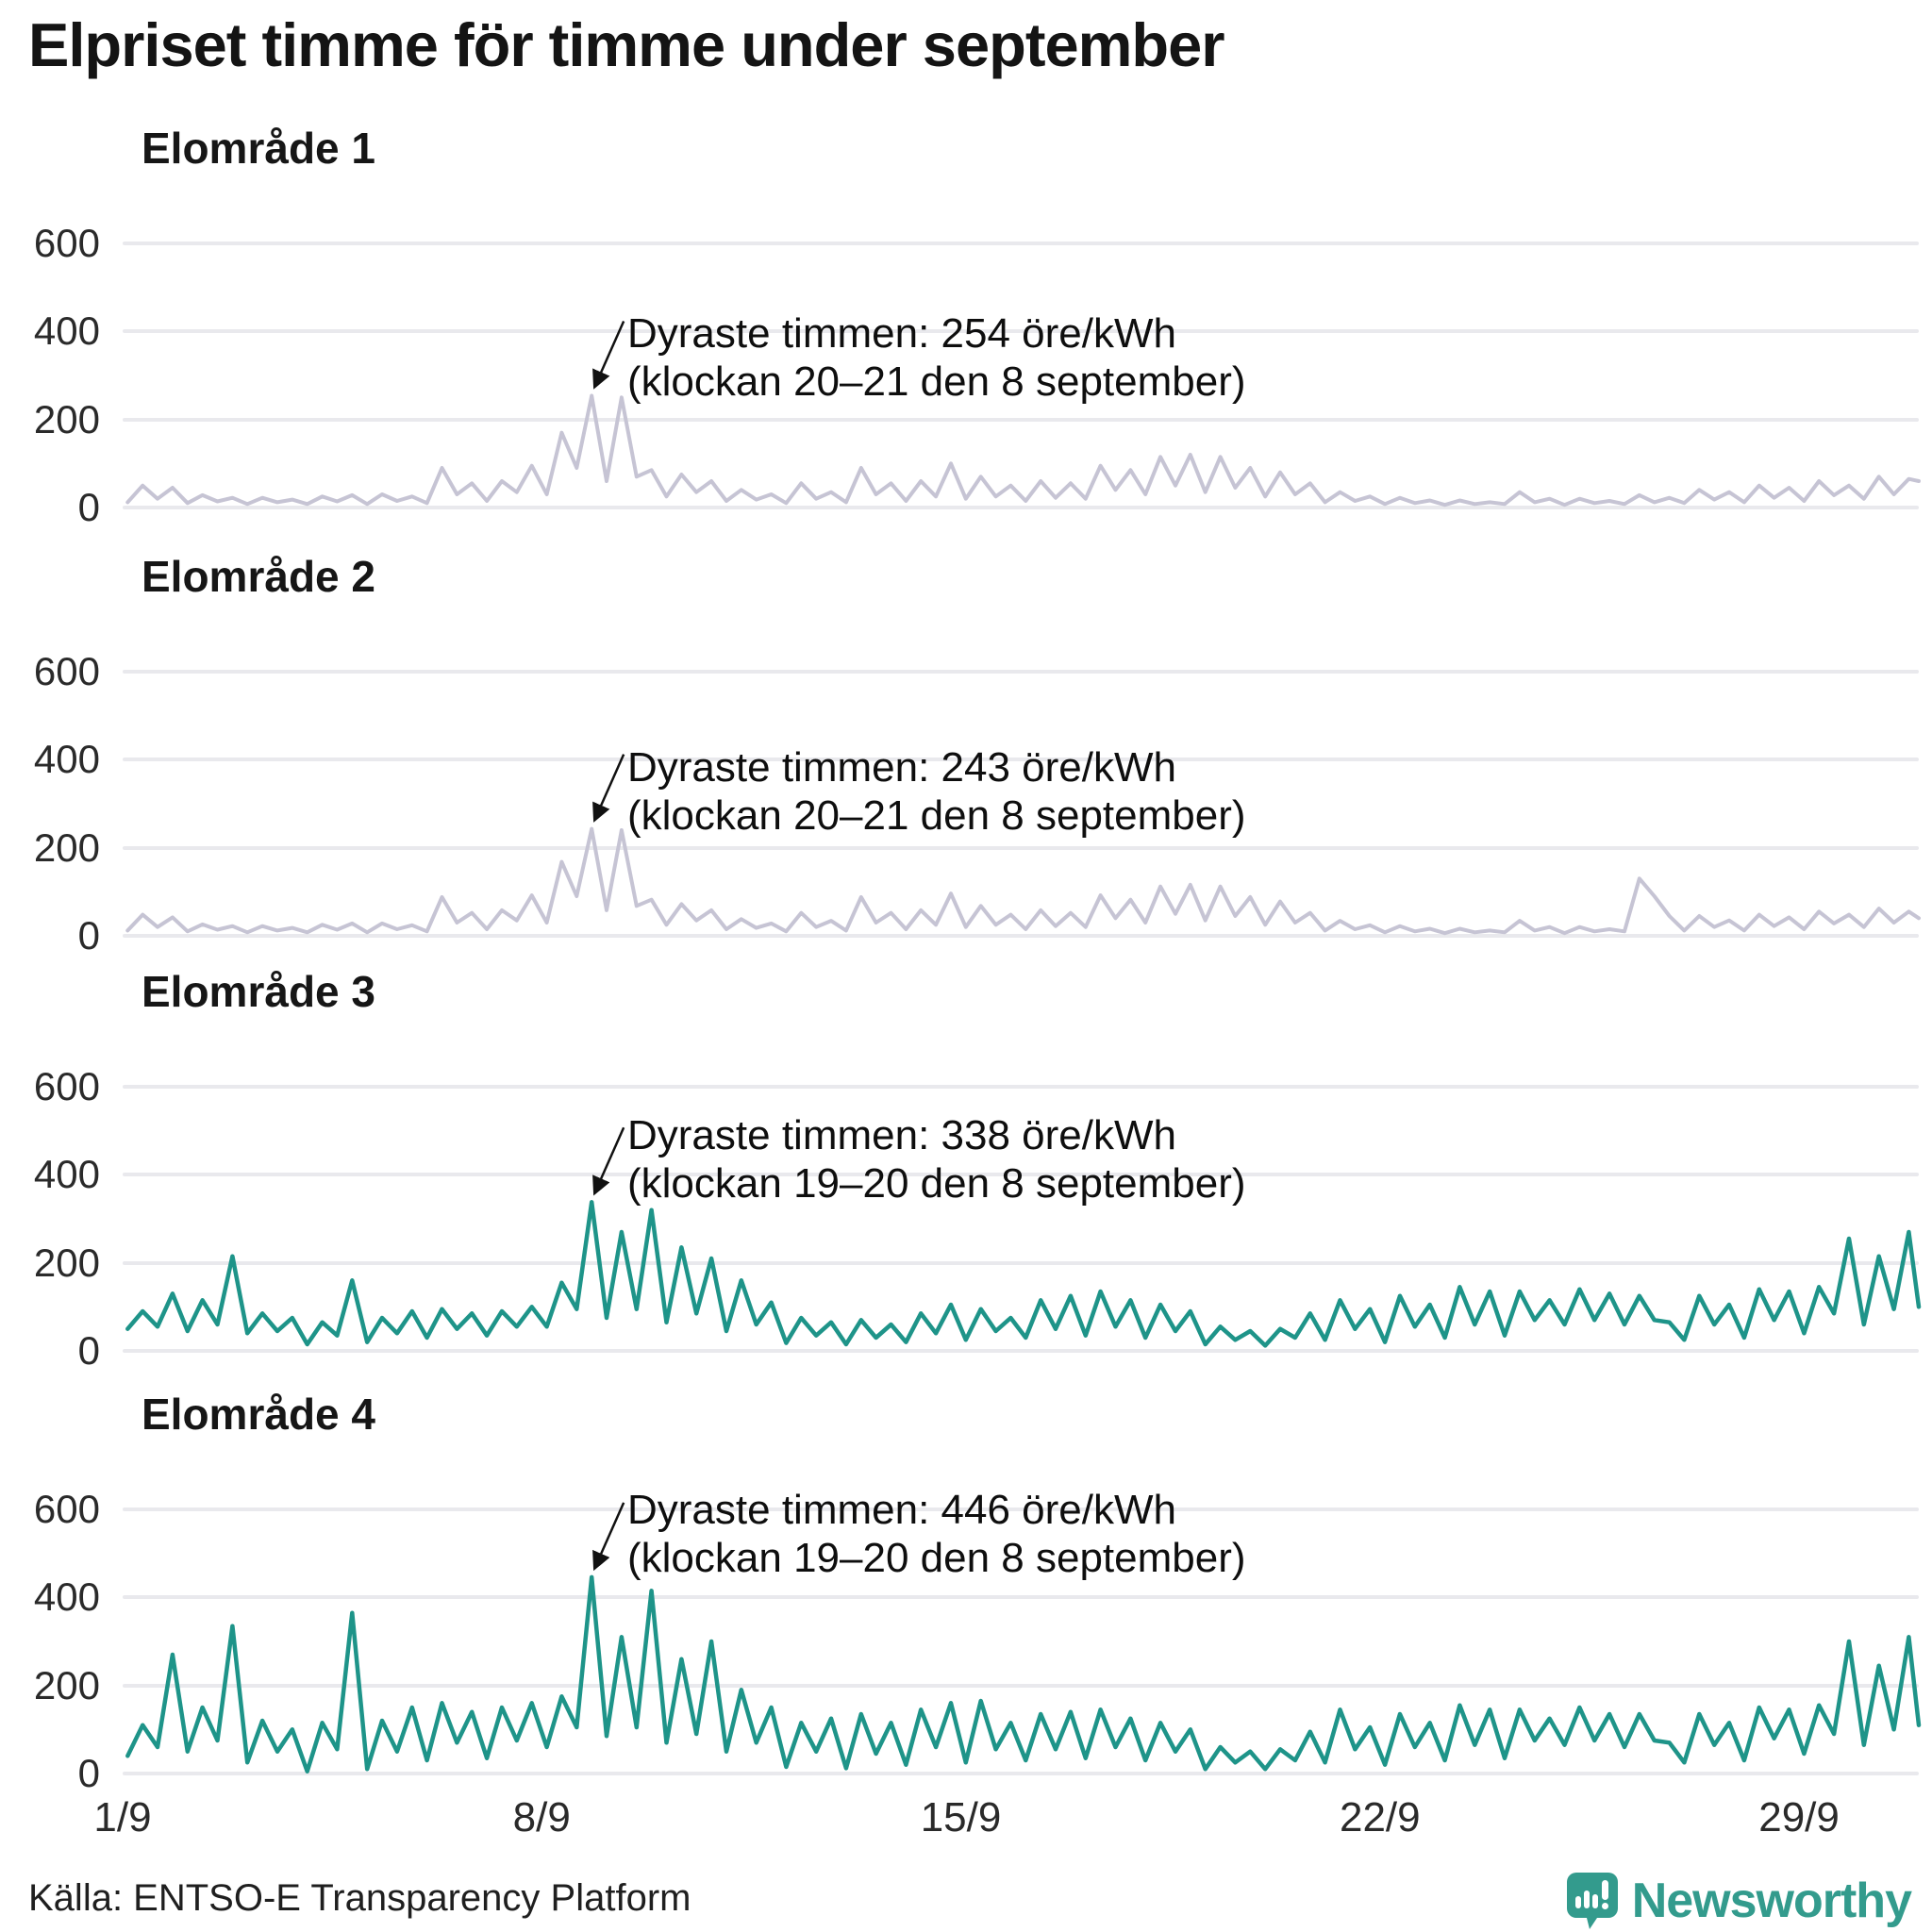 Image resolution: width=1932 pixels, height=1932 pixels. Describe the element at coordinates (258, 577) in the screenshot. I see `chart-title: Elområde 2` at that location.